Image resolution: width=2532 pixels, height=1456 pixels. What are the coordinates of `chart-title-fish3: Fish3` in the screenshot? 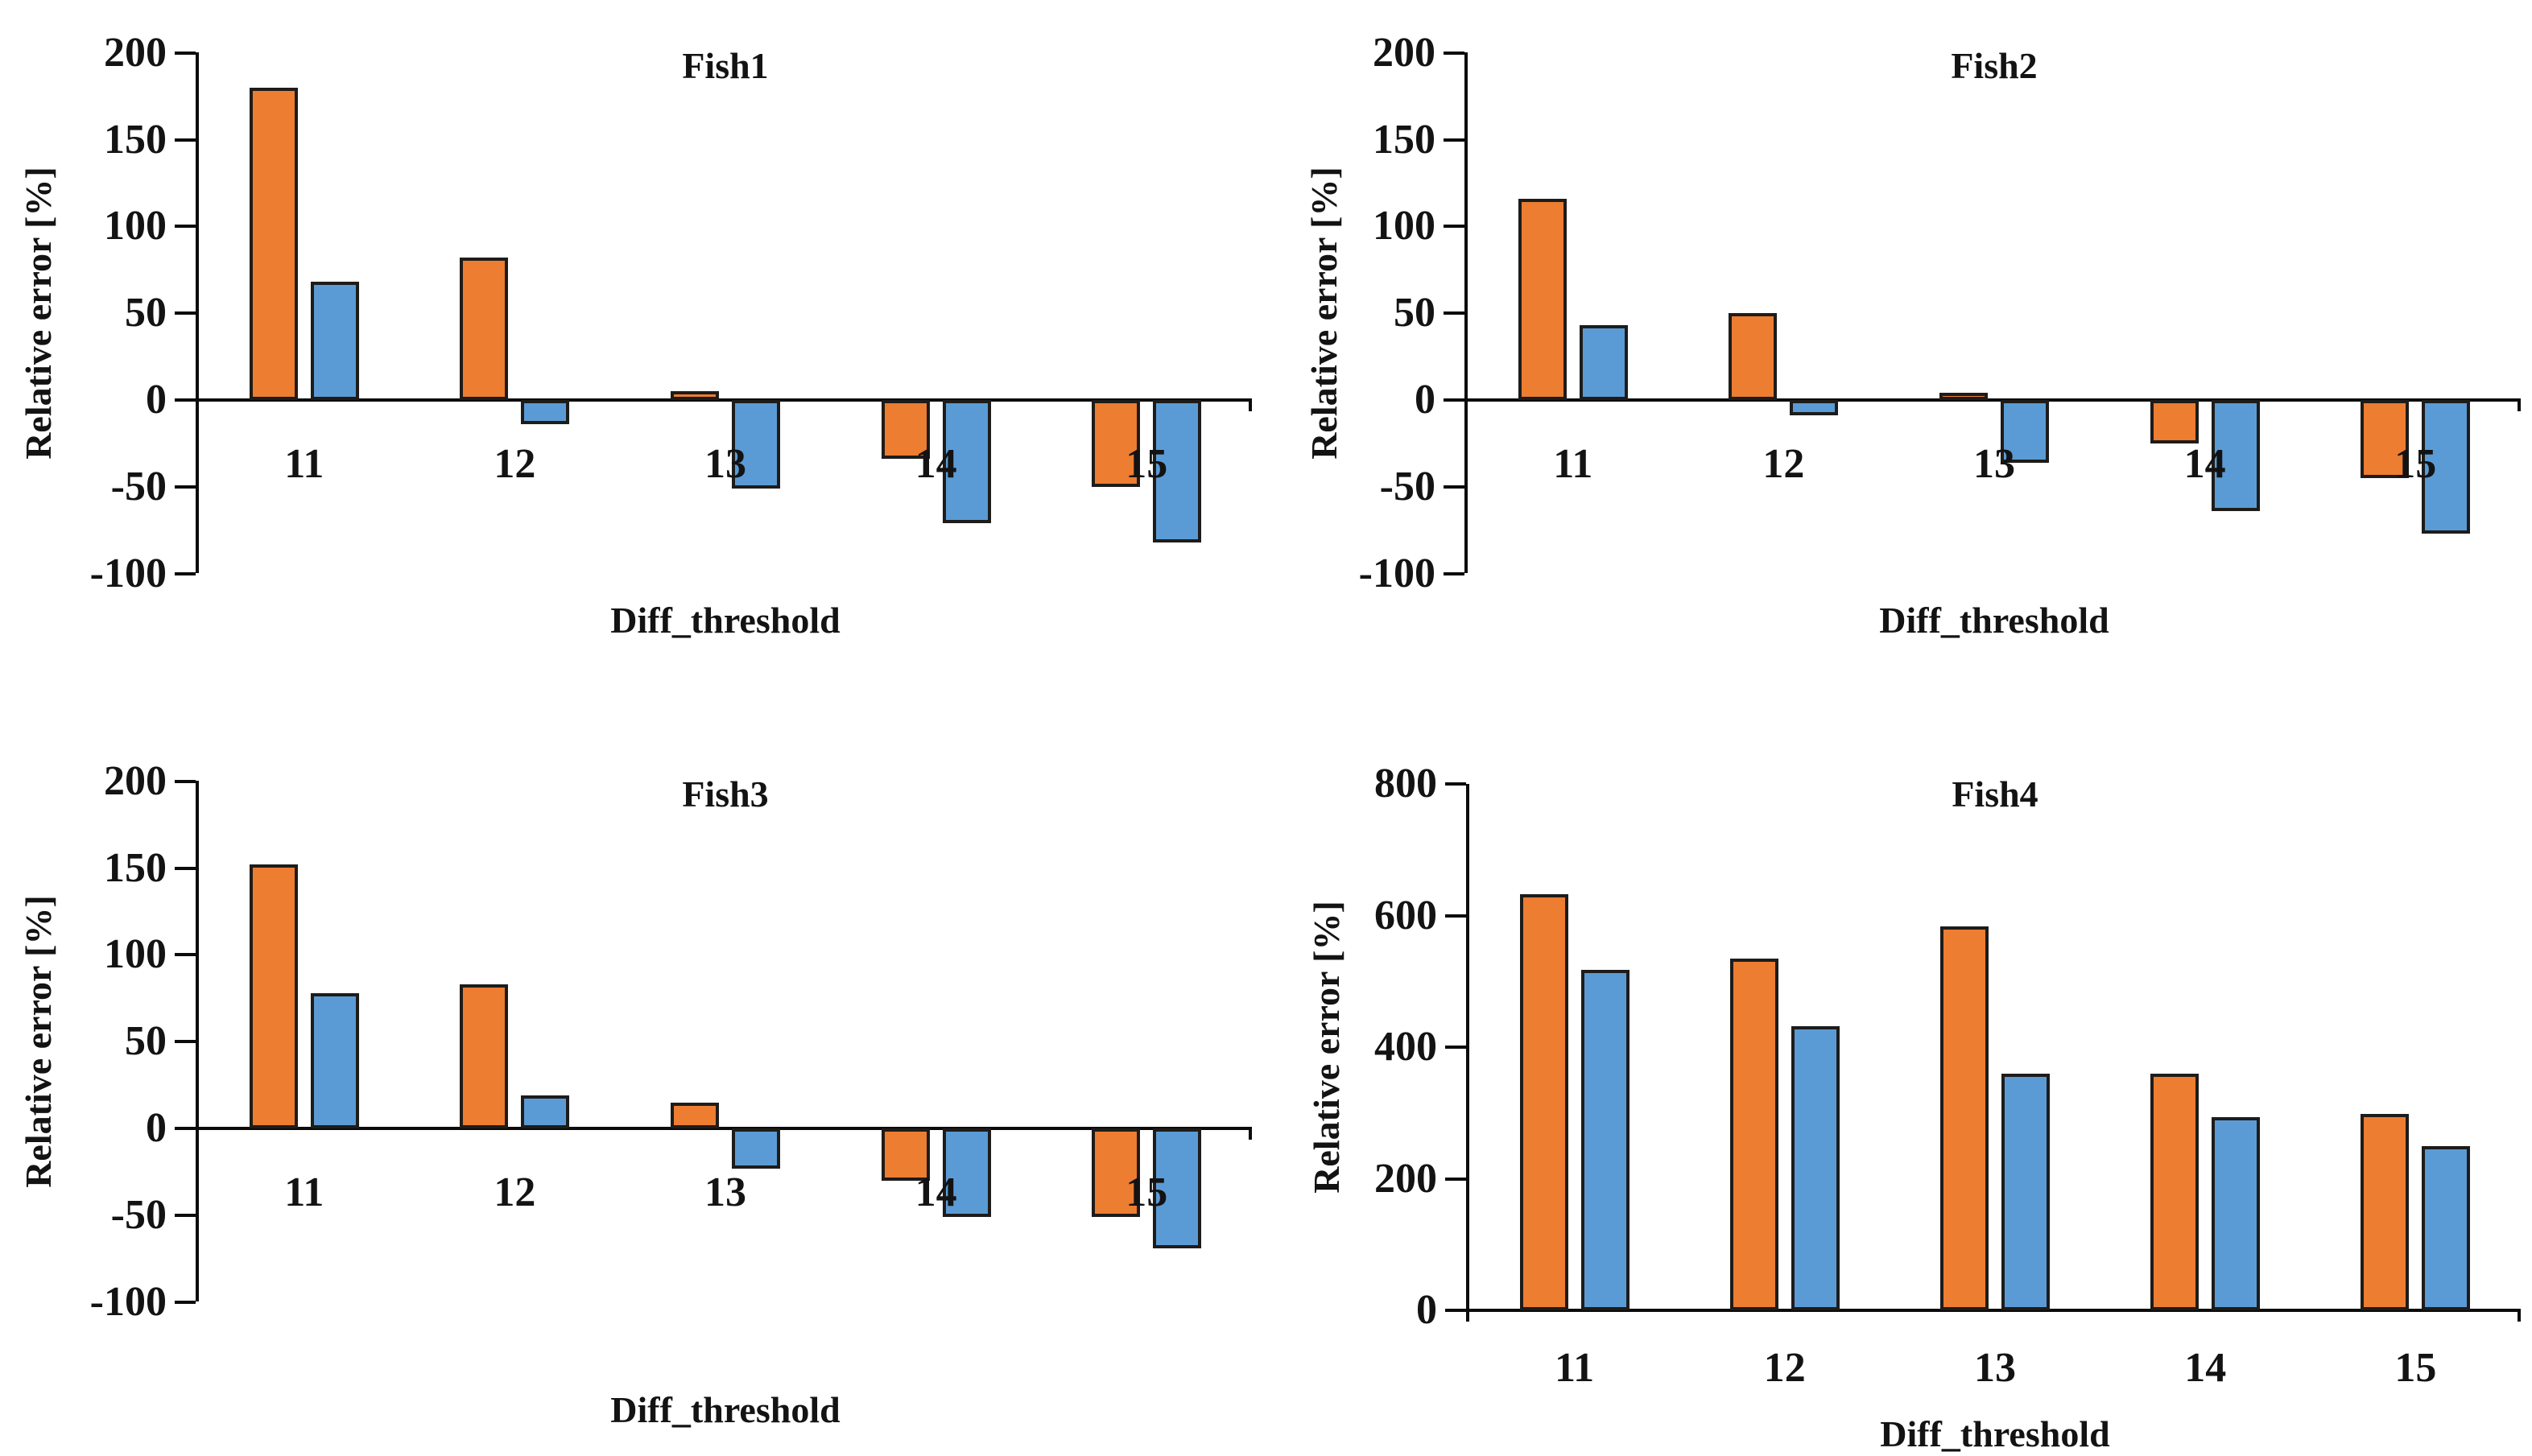 It's located at (725, 794).